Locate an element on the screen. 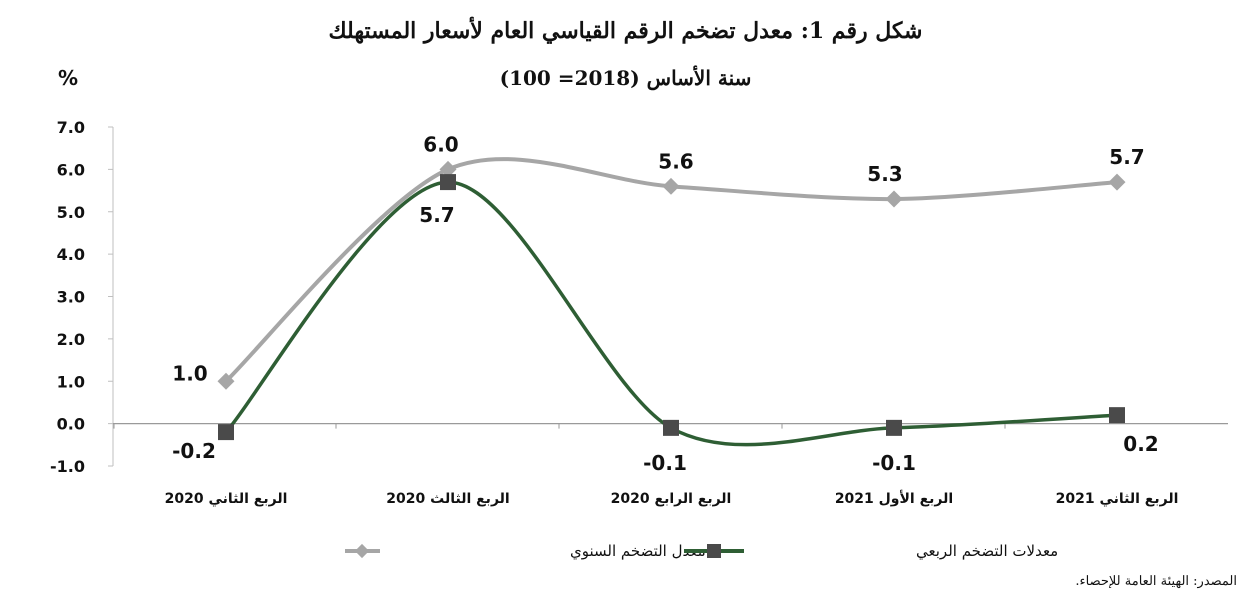 This screenshot has width=1251, height=600. legend-marker-annual is located at coordinates (362, 551).